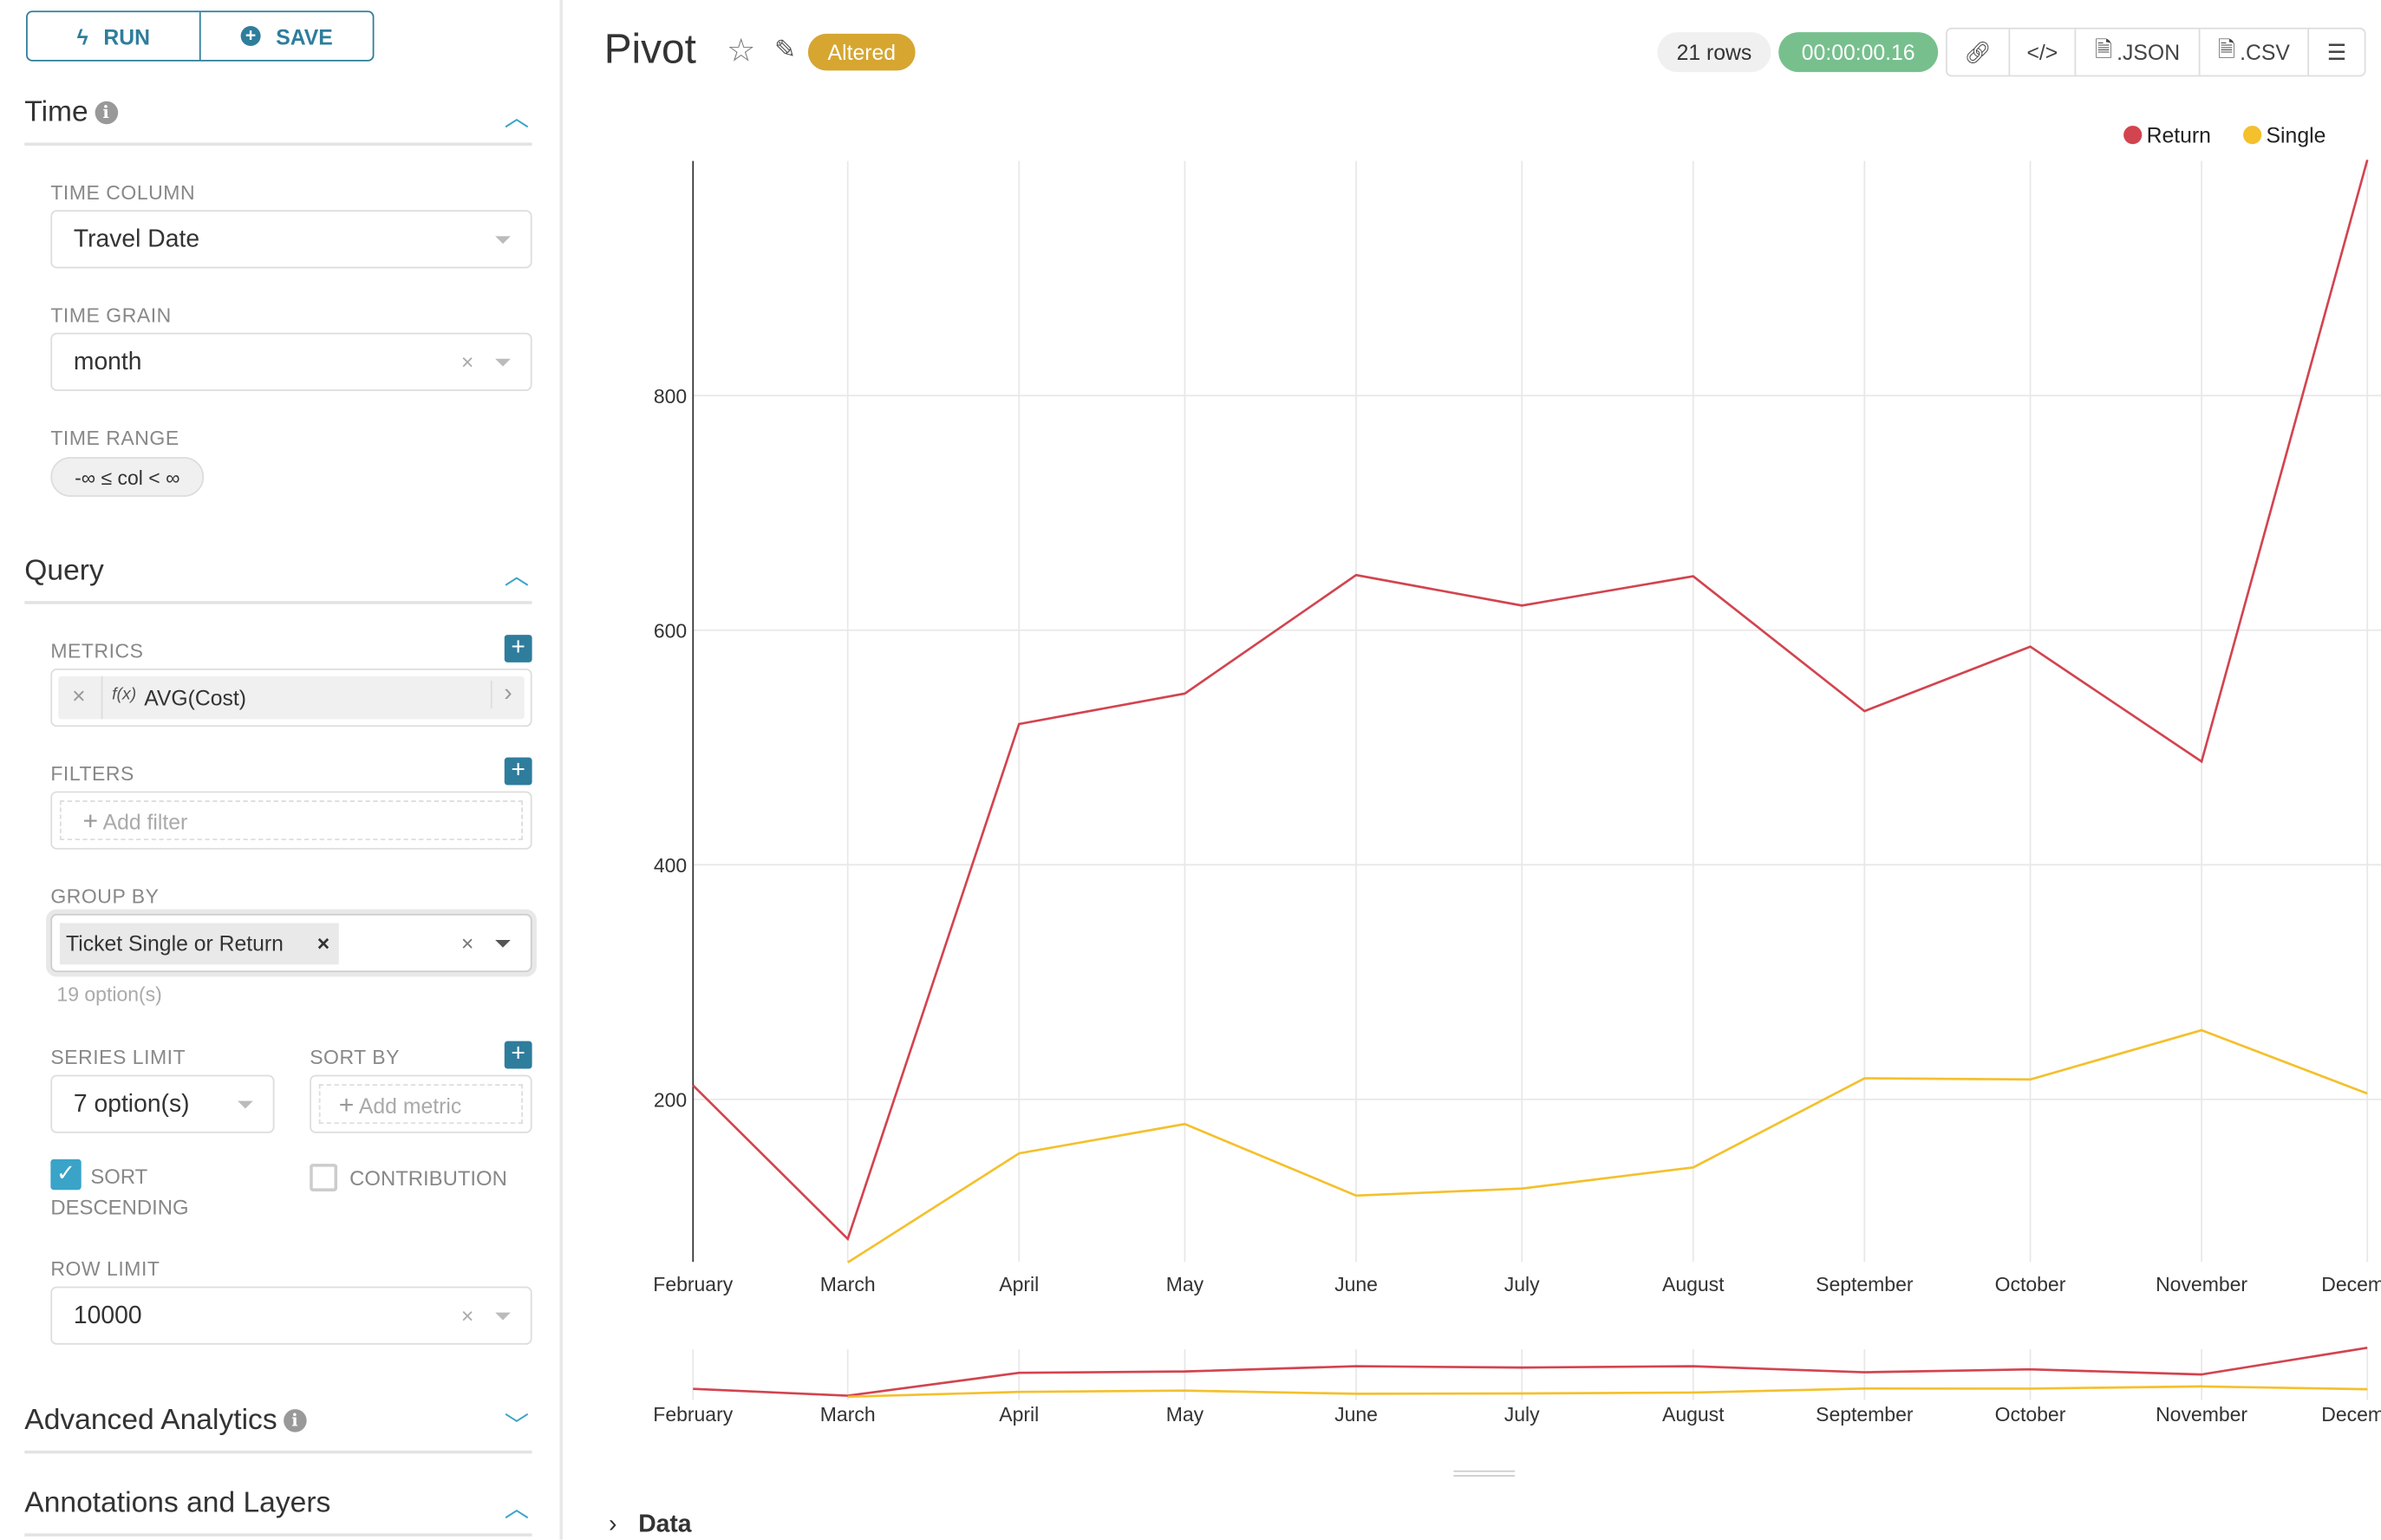  Describe the element at coordinates (517, 1426) in the screenshot. I see `chevron-down-icon: ﹀` at that location.